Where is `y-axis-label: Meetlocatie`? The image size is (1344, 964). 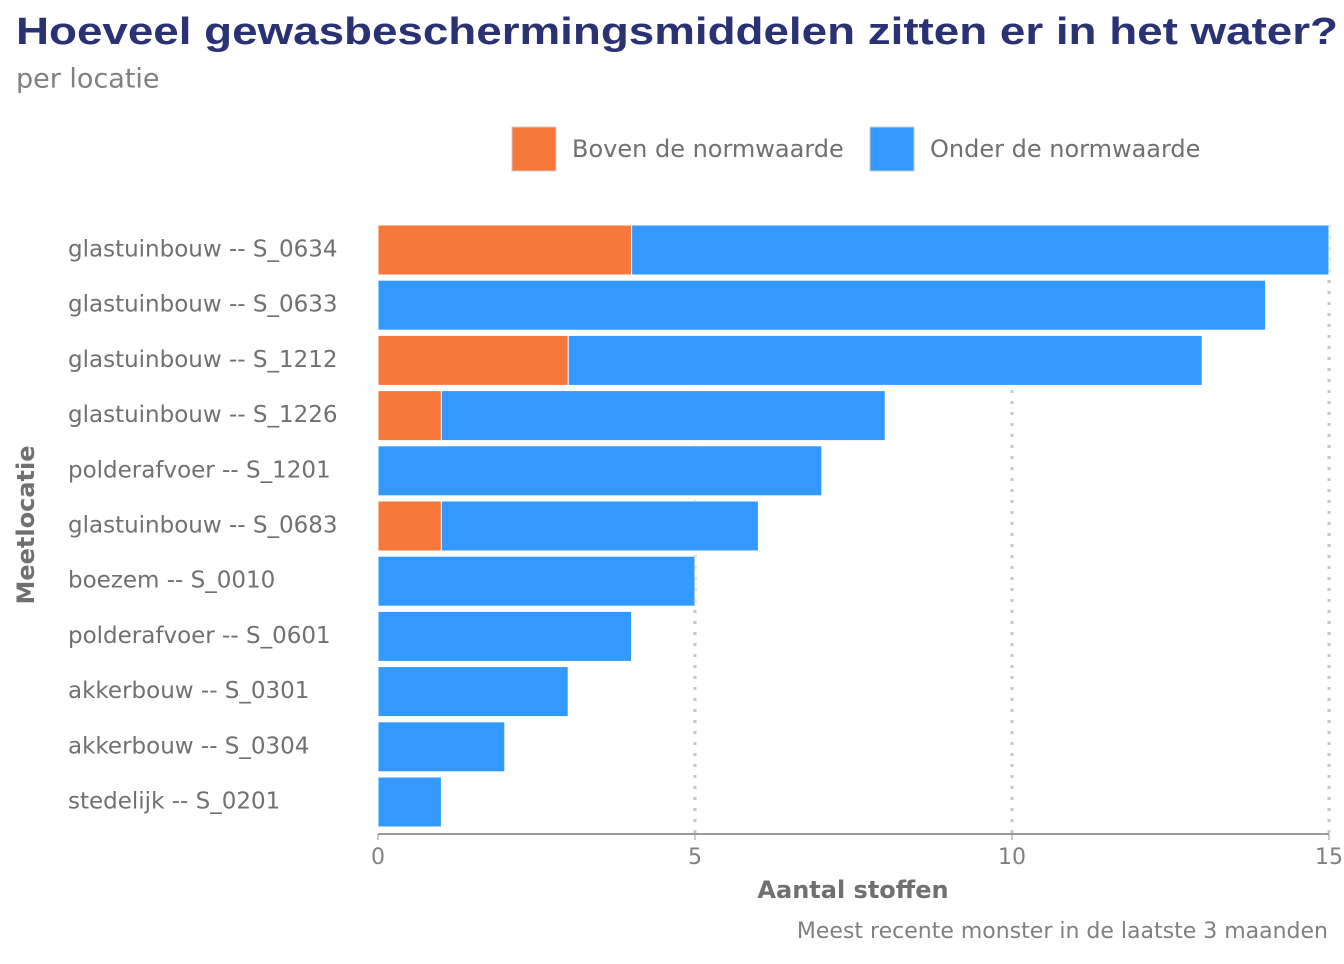 y-axis-label: Meetlocatie is located at coordinates (26, 524).